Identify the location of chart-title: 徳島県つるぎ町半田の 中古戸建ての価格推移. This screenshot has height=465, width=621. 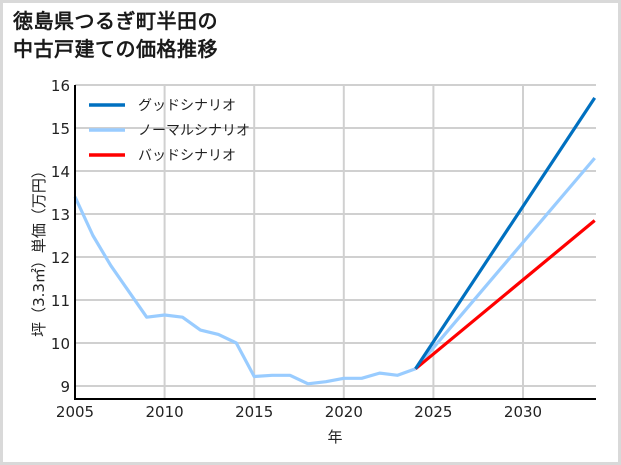
(115, 35).